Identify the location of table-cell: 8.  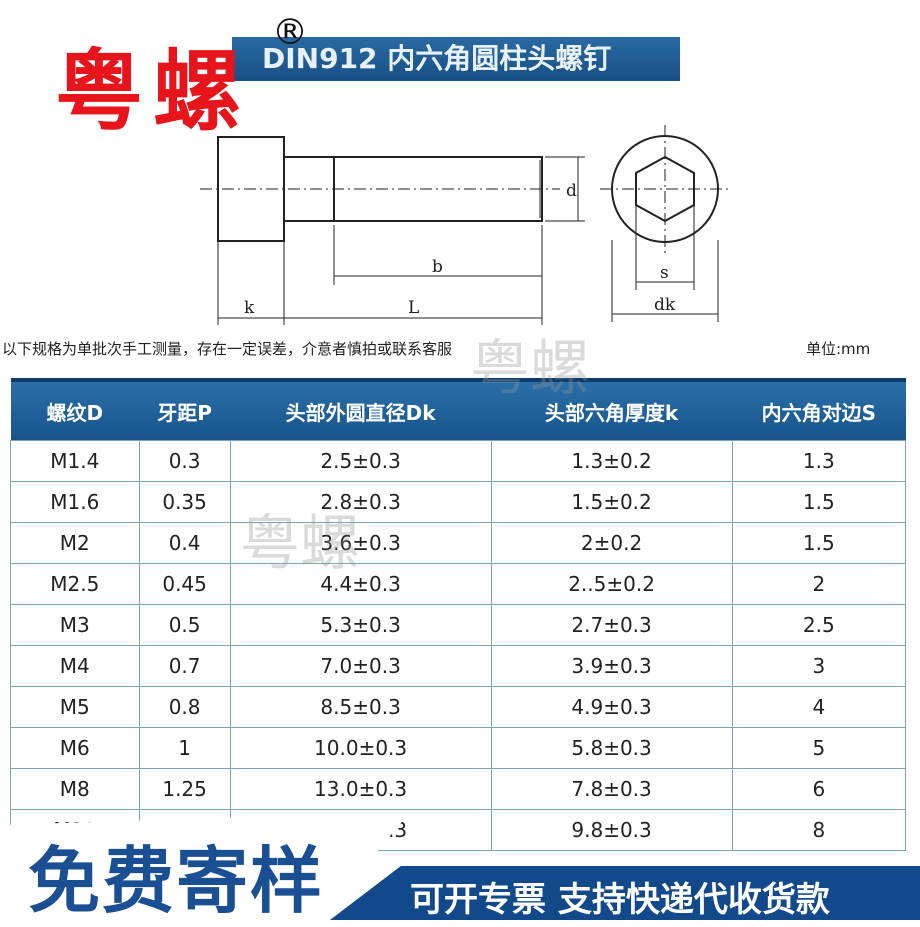
(819, 830).